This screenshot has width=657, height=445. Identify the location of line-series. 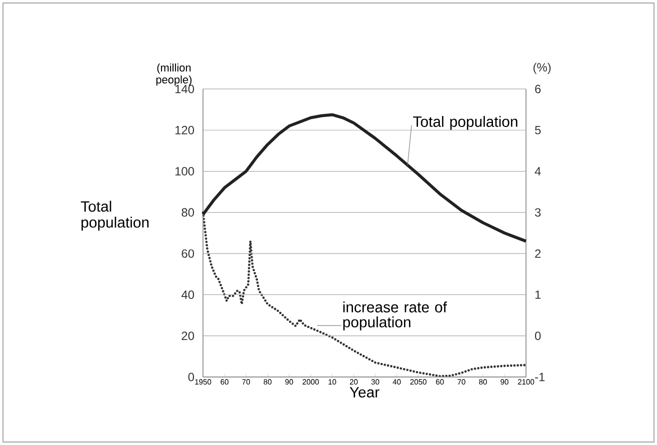
(365, 178).